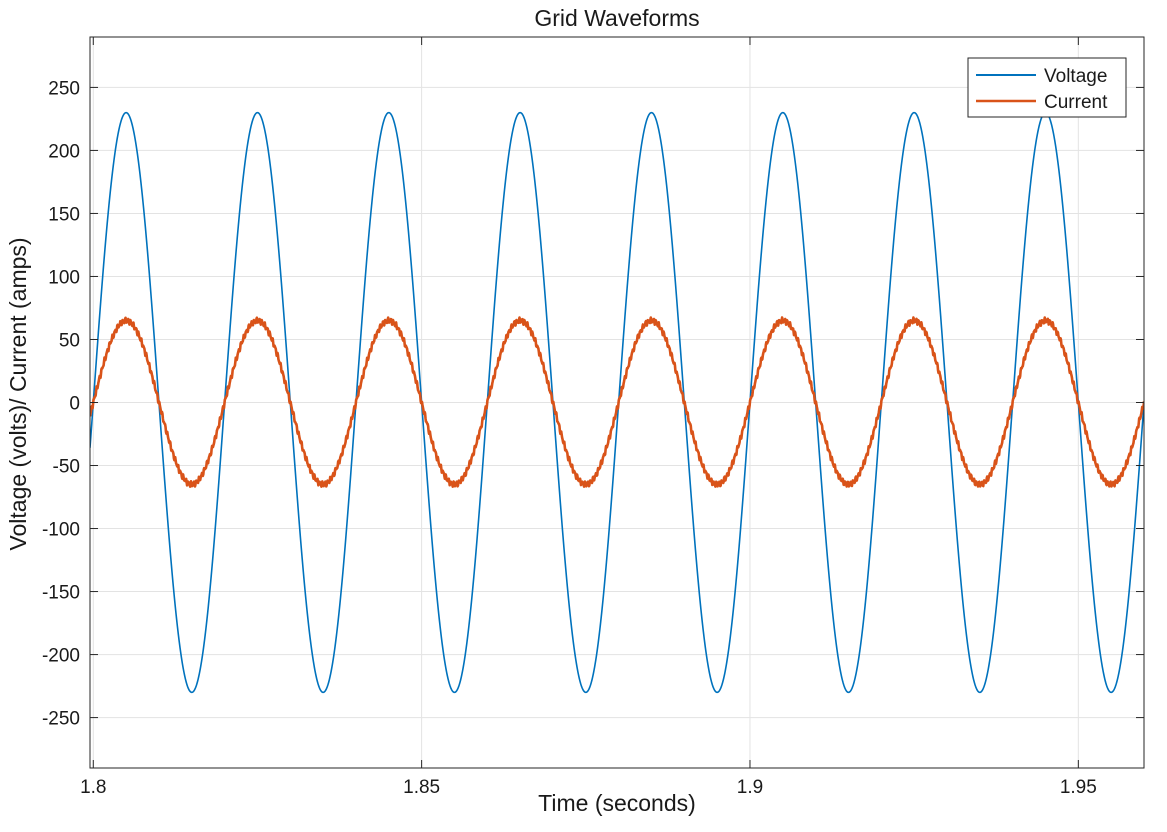 Image resolution: width=1167 pixels, height=832 pixels. I want to click on legend-label-current: Current, so click(1076, 102).